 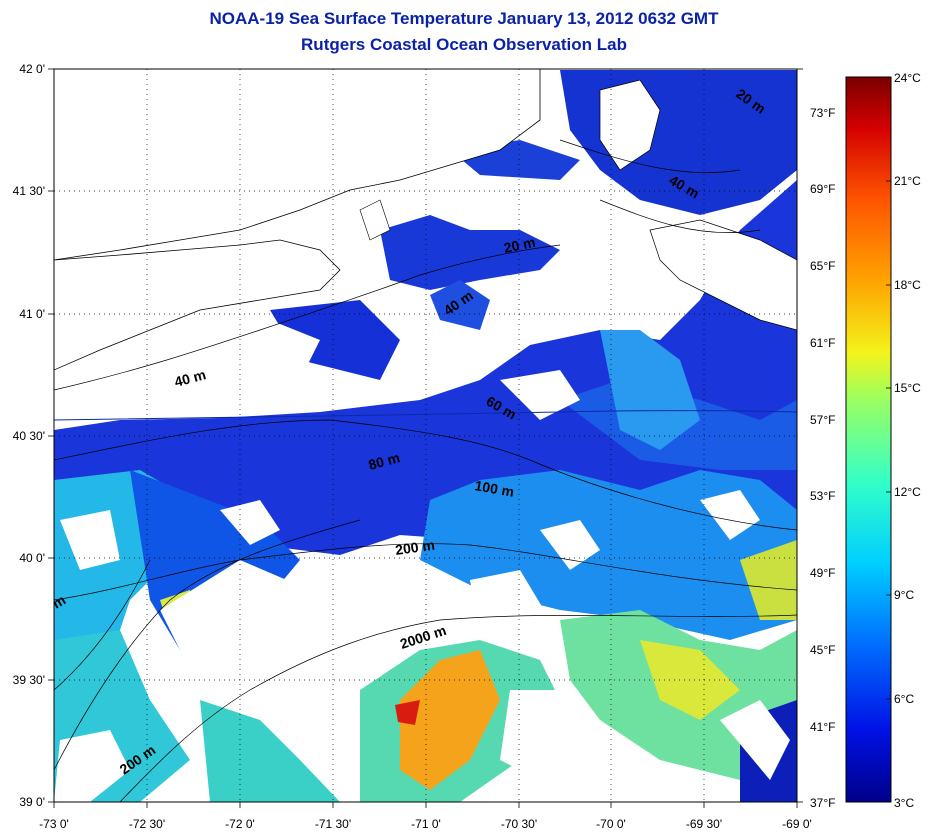 What do you see at coordinates (907, 440) in the screenshot?
I see `celsius-labels: 24°C 21°C 18°C 15°C 12°C 9°C 6°C 3°C` at bounding box center [907, 440].